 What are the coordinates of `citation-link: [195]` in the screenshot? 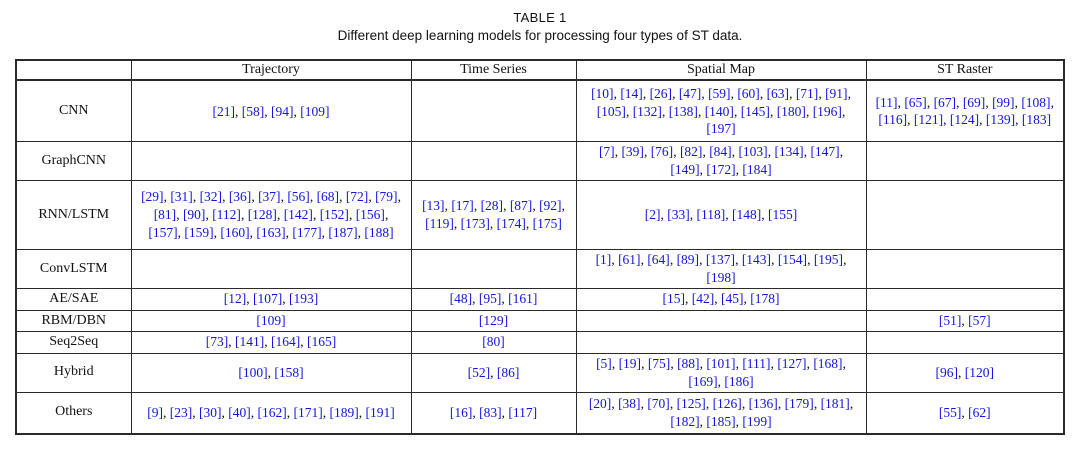 It's located at (828, 260).